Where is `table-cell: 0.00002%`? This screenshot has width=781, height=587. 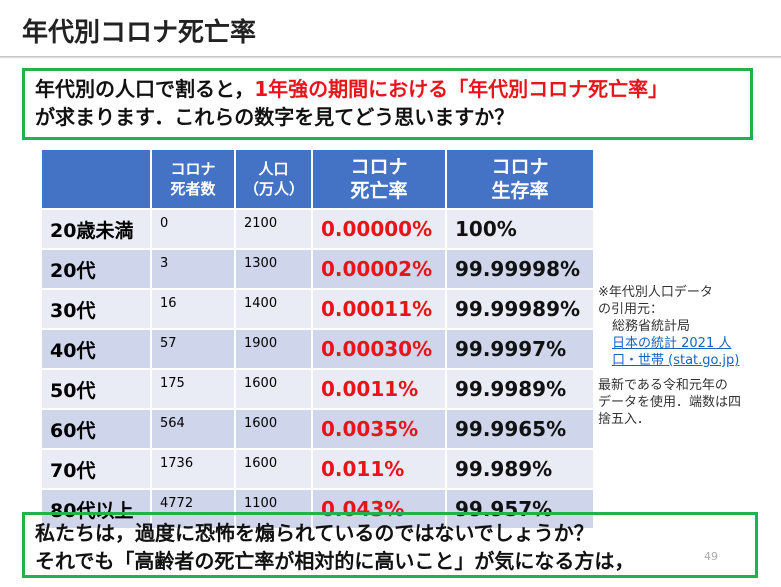 table-cell: 0.00002% is located at coordinates (379, 269).